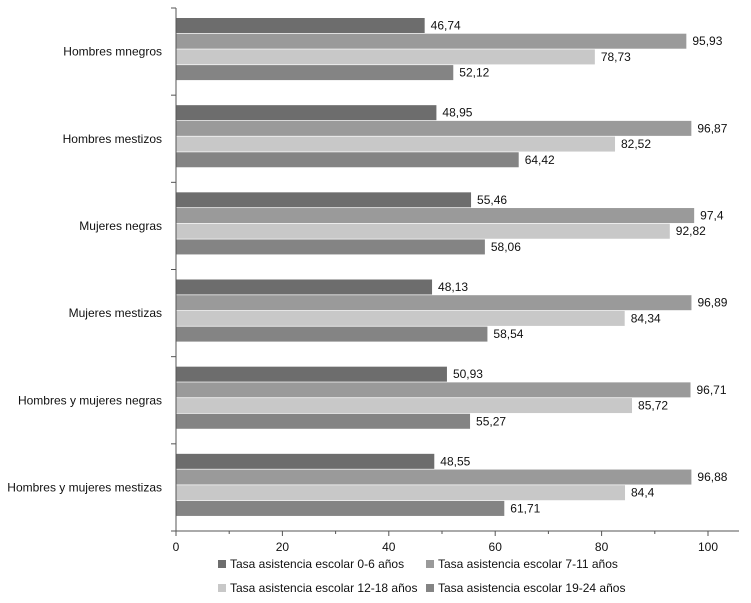 The image size is (751, 603). What do you see at coordinates (457, 113) in the screenshot?
I see `data-label: 48,95` at bounding box center [457, 113].